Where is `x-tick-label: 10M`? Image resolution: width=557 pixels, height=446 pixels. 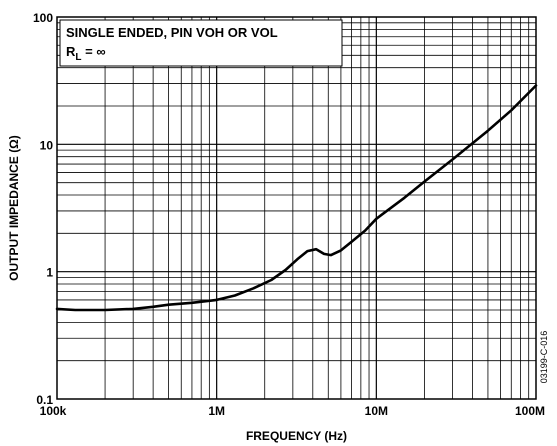
x-tick-label: 10M is located at coordinates (376, 411).